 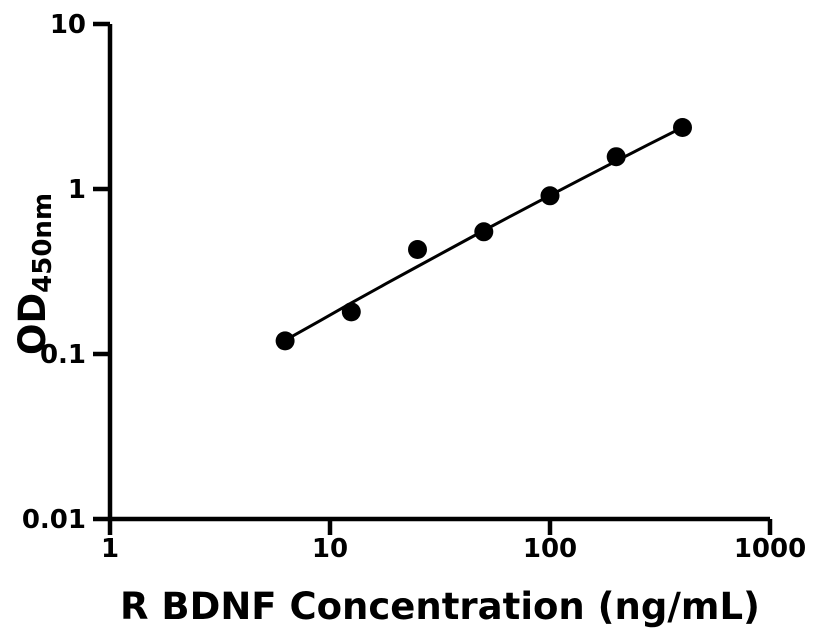 I want to click on x-axis-title: R BDNF Concentration (ng/mL), so click(x=440, y=606).